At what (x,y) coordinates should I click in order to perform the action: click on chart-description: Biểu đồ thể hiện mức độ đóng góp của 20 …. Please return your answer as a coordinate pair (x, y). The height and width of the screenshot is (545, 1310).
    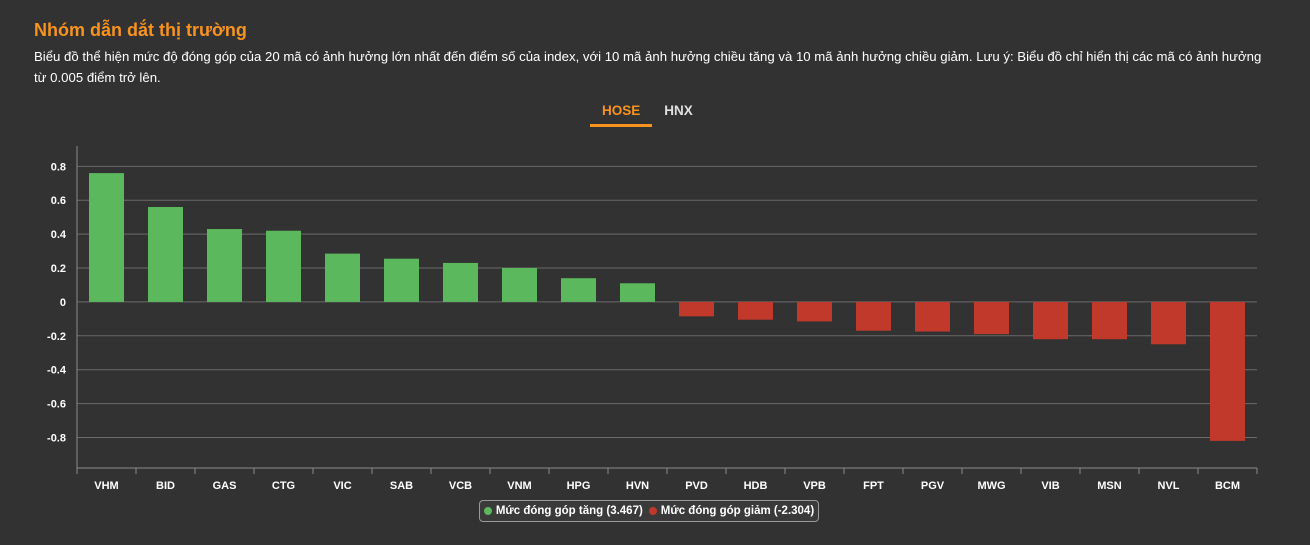
    Looking at the image, I should click on (648, 67).